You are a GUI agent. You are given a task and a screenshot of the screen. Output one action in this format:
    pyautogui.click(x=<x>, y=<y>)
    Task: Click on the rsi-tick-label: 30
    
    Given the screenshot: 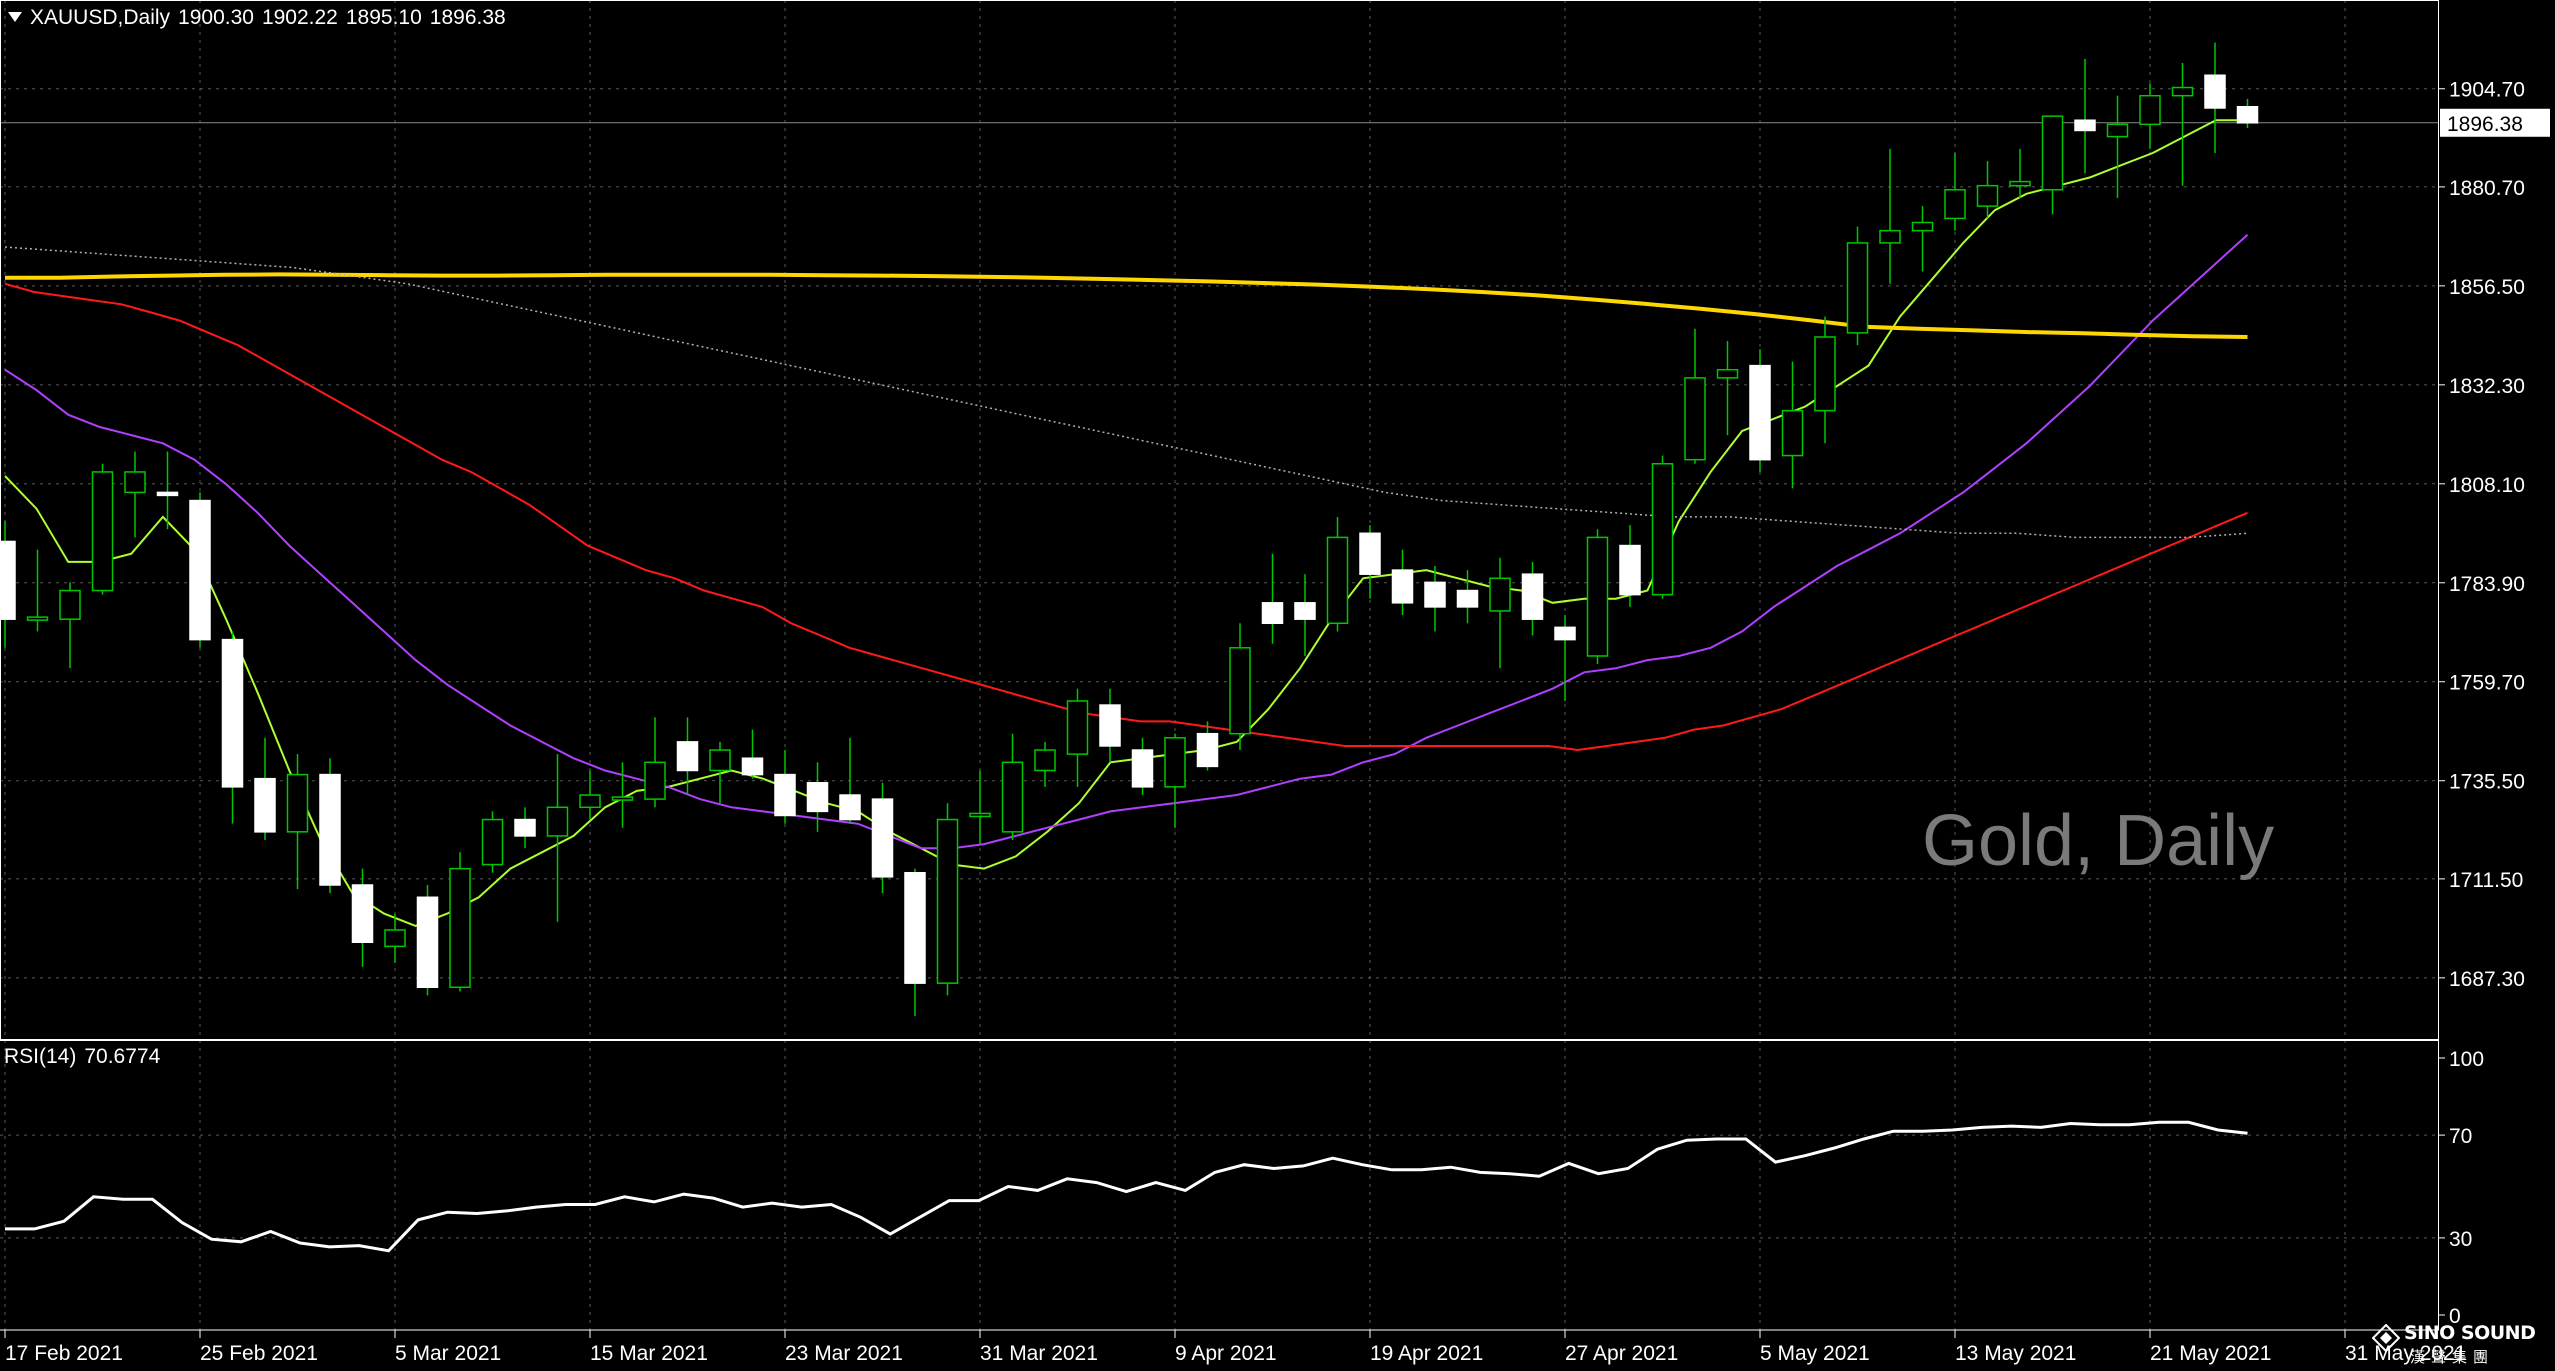 What is the action you would take?
    pyautogui.click(x=2460, y=1239)
    